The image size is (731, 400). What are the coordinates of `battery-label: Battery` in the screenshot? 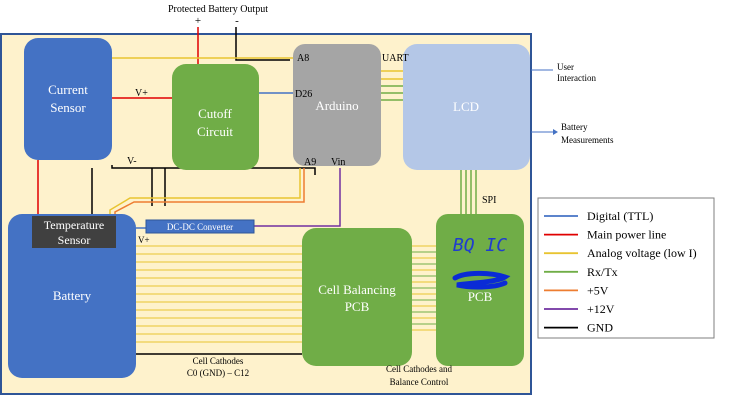 It's located at (72, 295).